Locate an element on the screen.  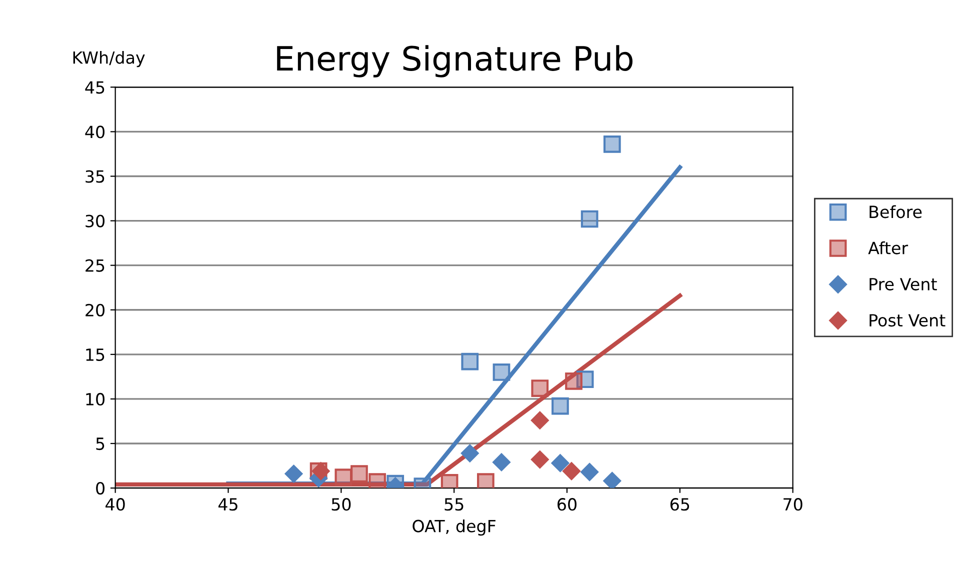
y-tick-label: 15 is located at coordinates (95, 354).